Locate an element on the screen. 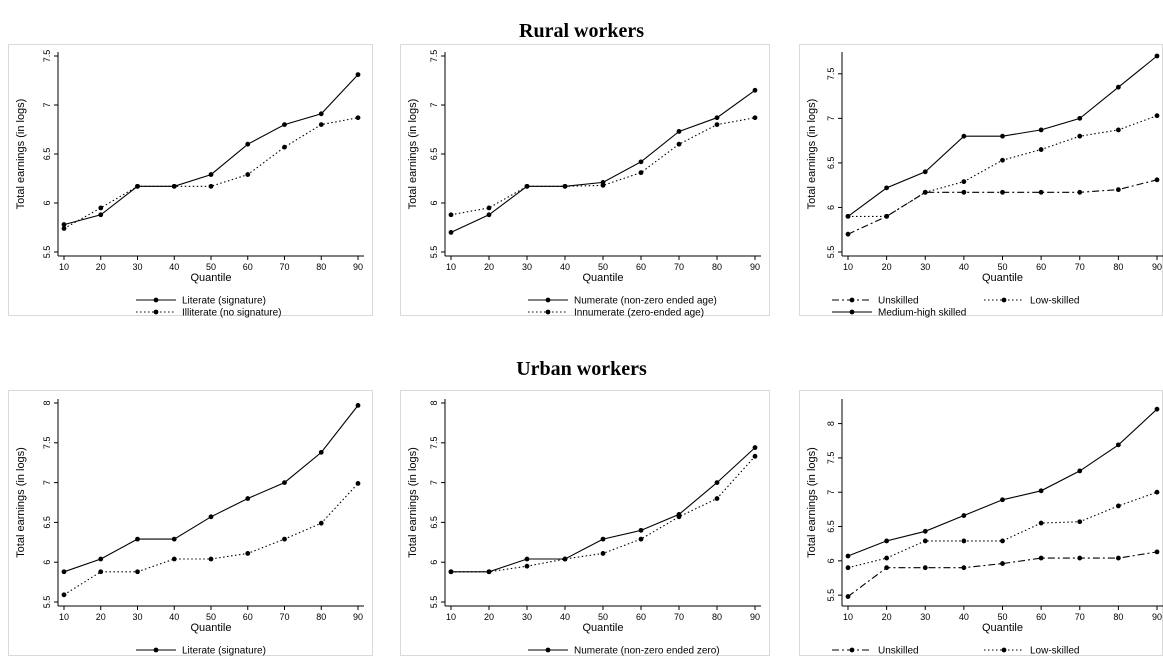 This screenshot has height=656, width=1163. rural-section-title: Rural workers is located at coordinates (581, 31).